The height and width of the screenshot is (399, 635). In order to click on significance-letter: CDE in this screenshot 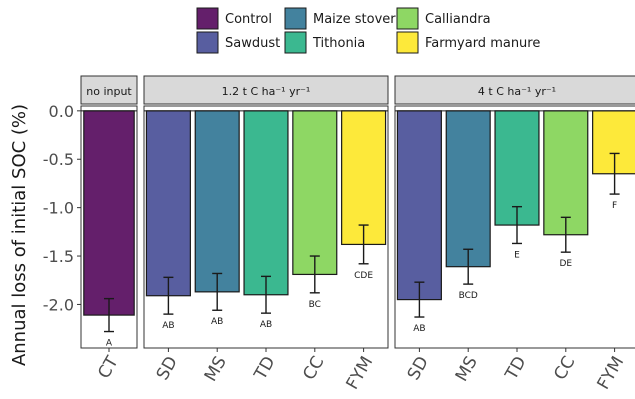, I will do `click(363, 276)`.